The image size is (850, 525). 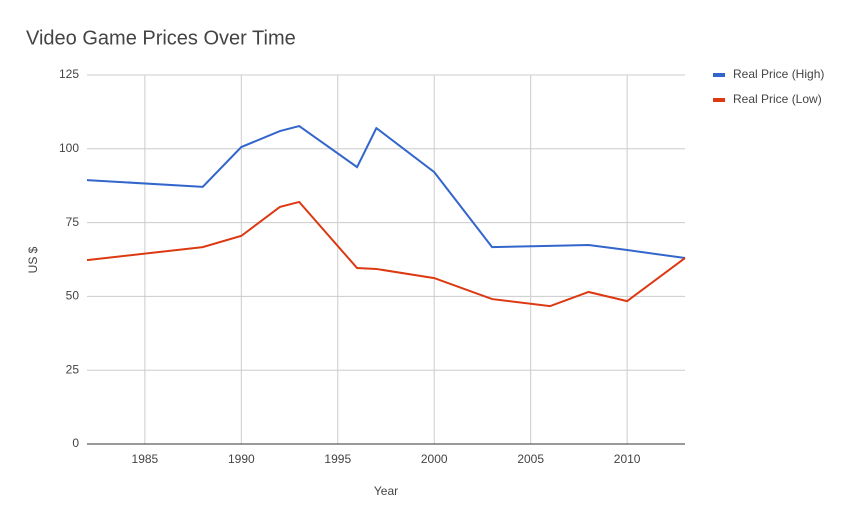 I want to click on x-tick-label: 2005, so click(x=530, y=459).